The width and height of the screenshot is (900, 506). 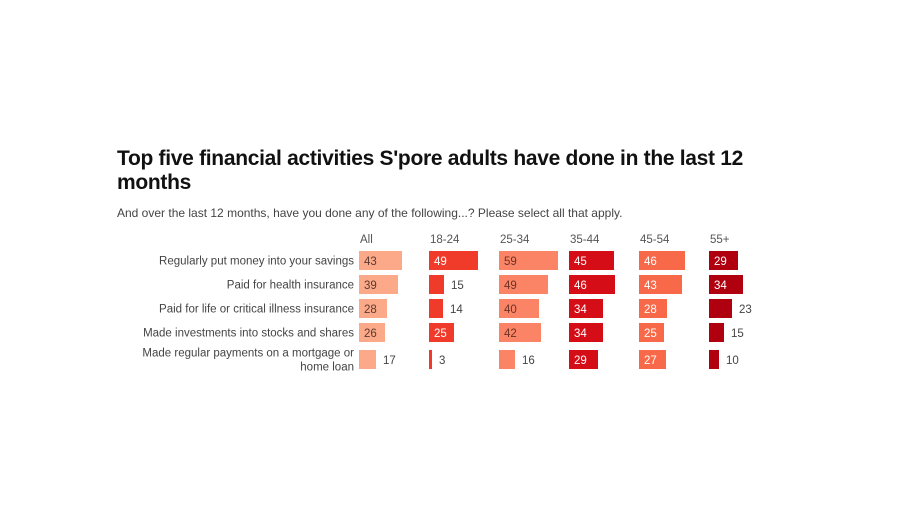 I want to click on data-label: 27, so click(x=650, y=361).